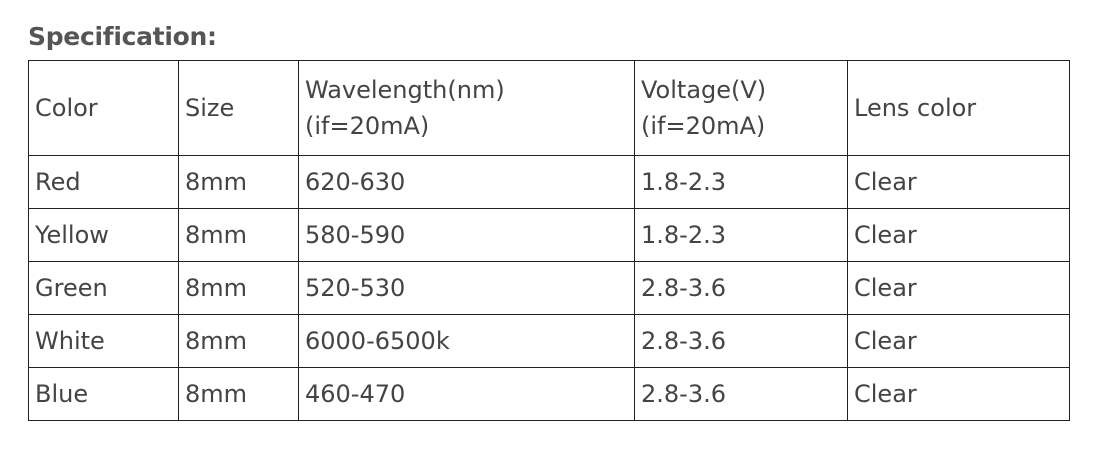  What do you see at coordinates (466, 235) in the screenshot?
I see `table-cell: 580-590` at bounding box center [466, 235].